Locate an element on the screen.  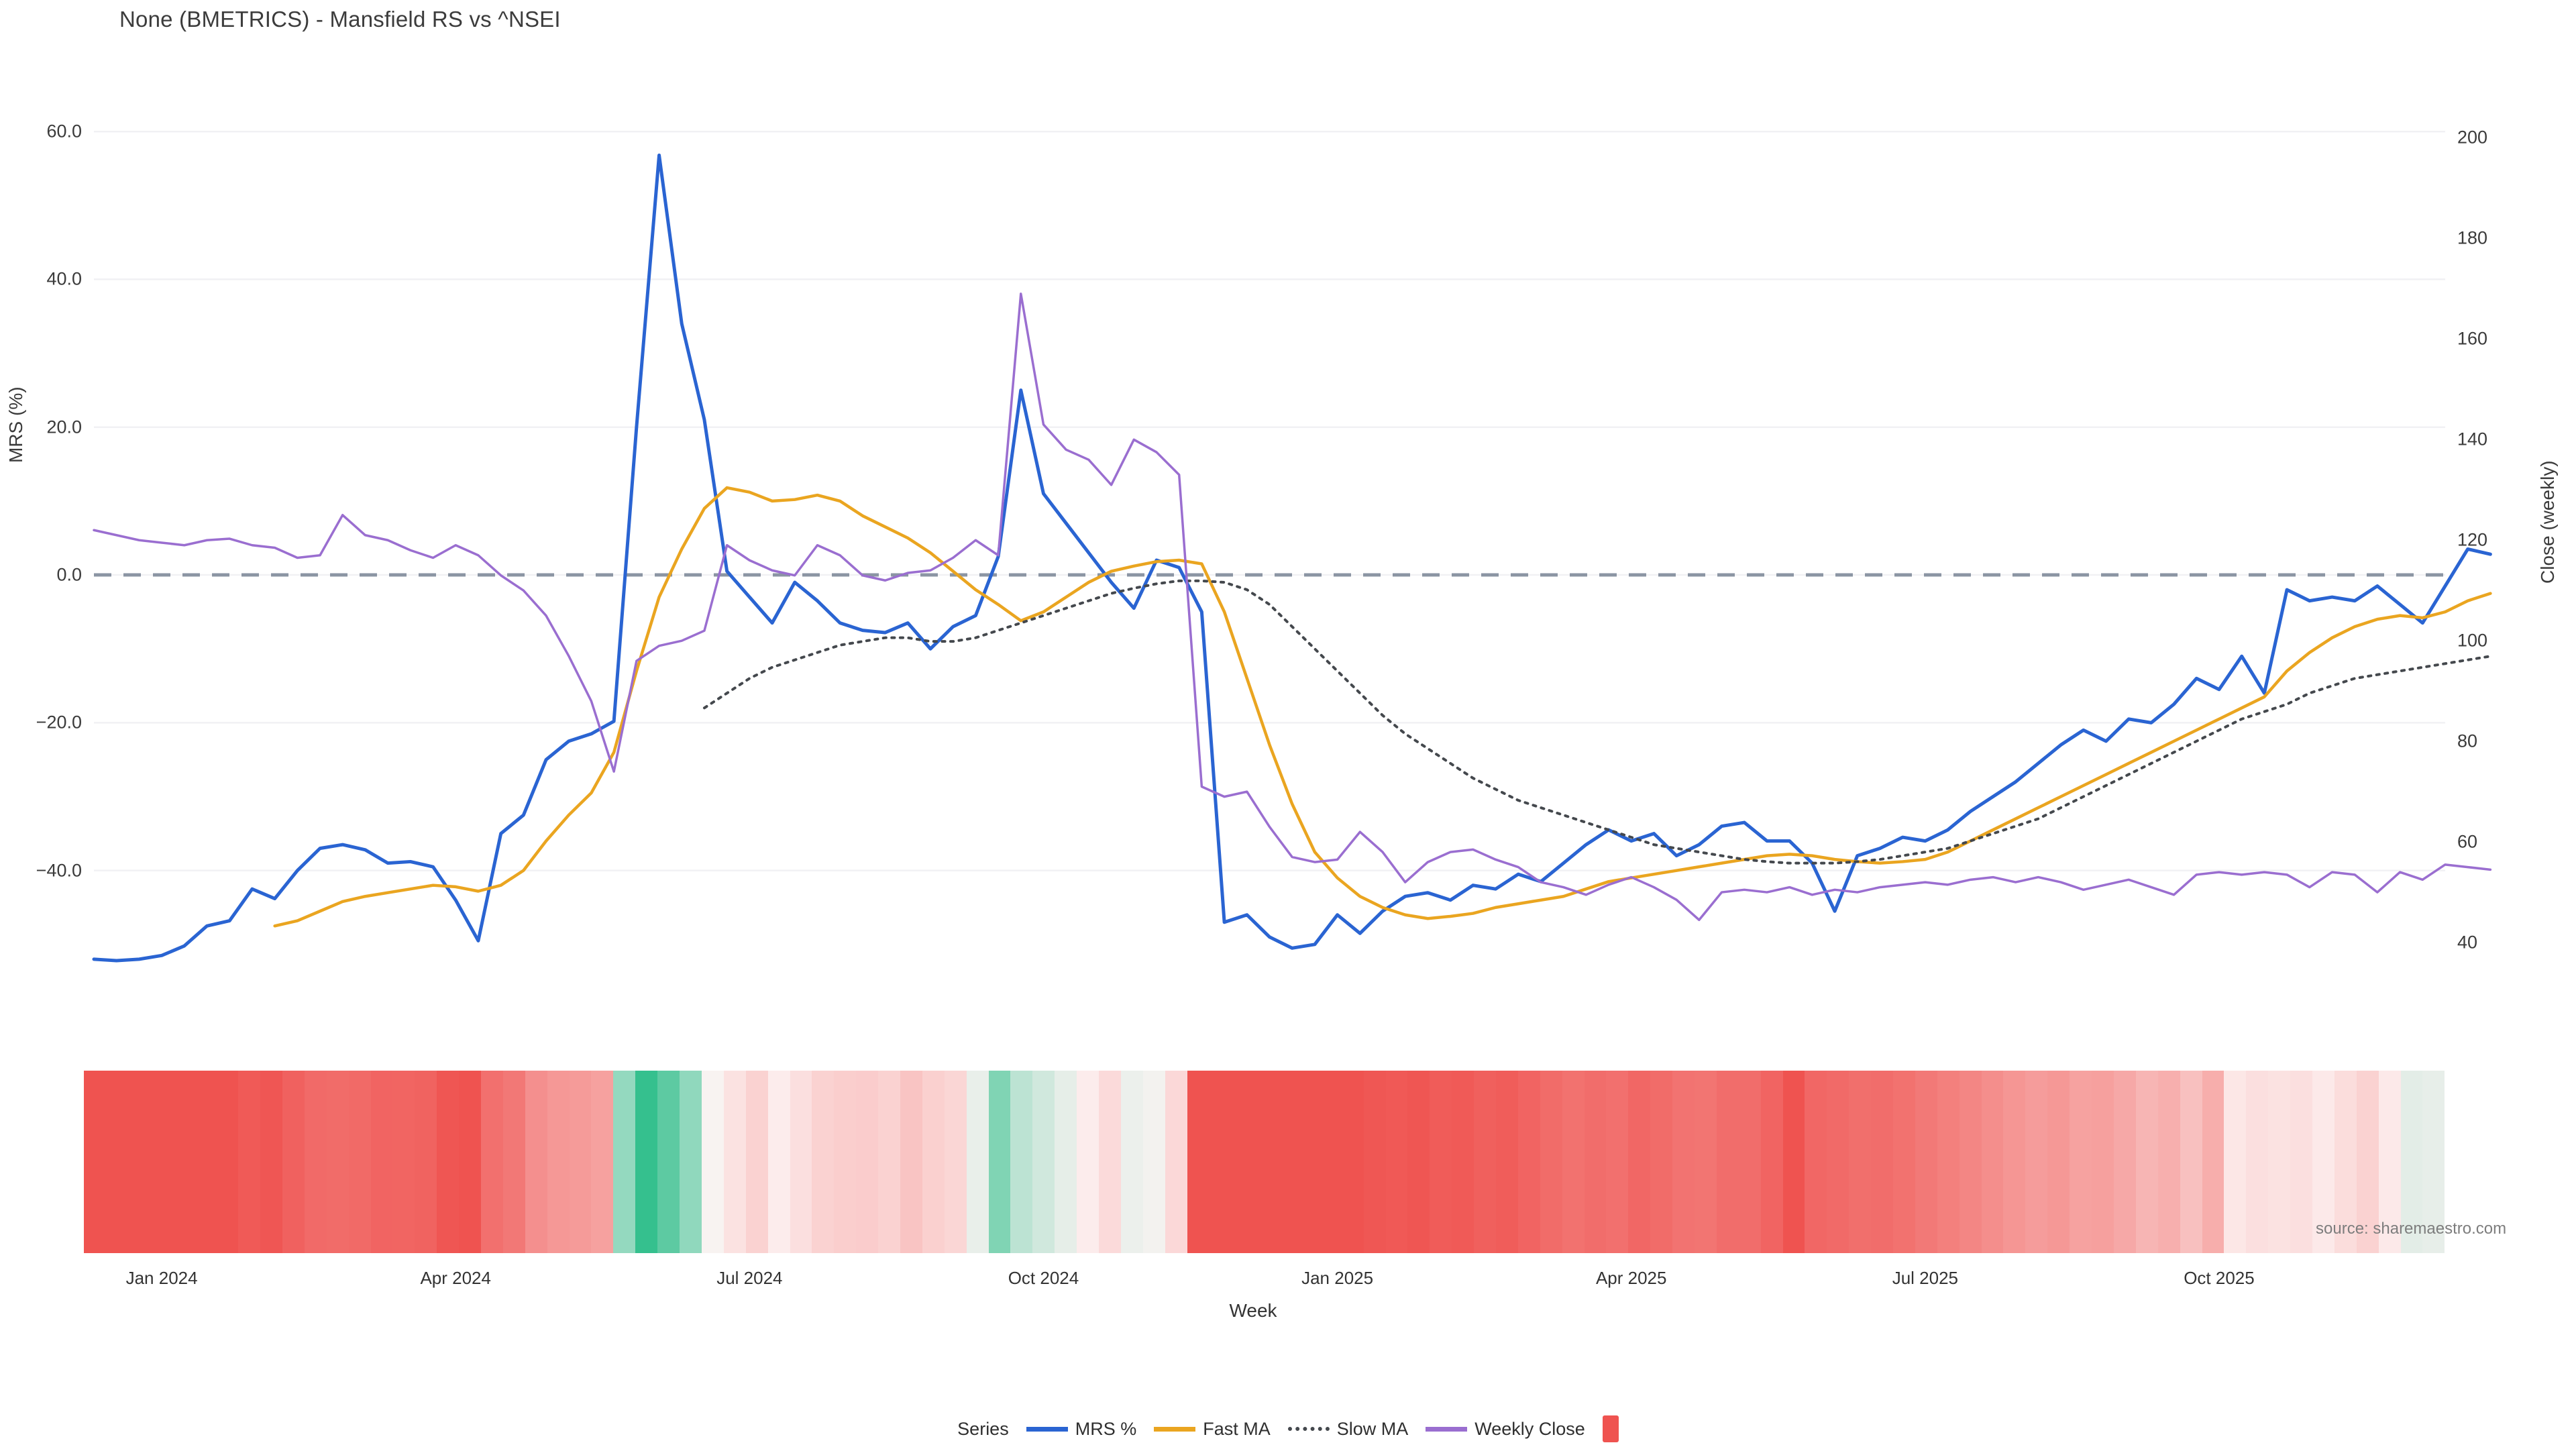
x-axis-tick-label: Jul 2025 is located at coordinates (1925, 1278).